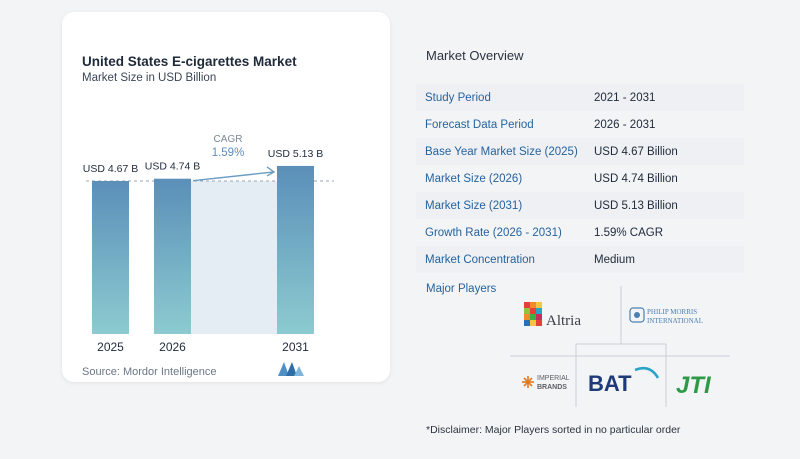  Describe the element at coordinates (234, 174) in the screenshot. I see `cagr-arrow` at that location.